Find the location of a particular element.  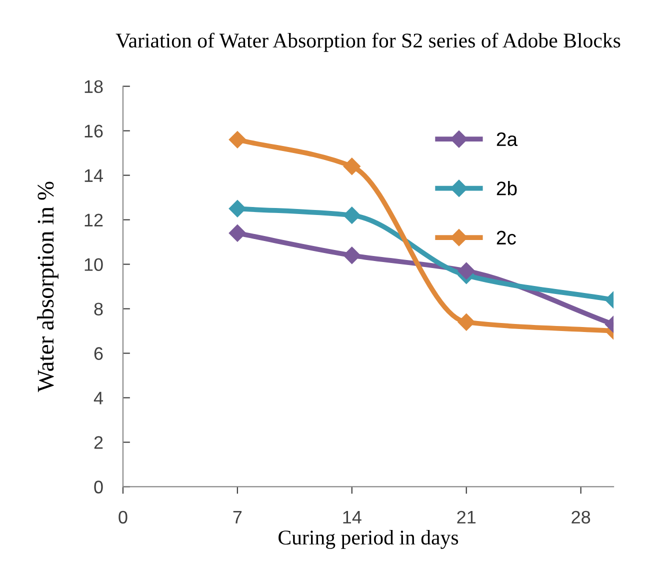

y-tick-label: 18 is located at coordinates (93, 87).